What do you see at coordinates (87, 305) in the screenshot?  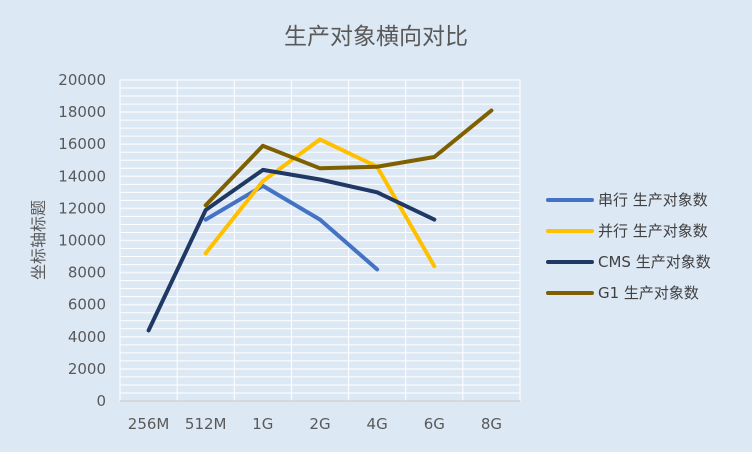 I see `y-tick-label: 6000` at bounding box center [87, 305].